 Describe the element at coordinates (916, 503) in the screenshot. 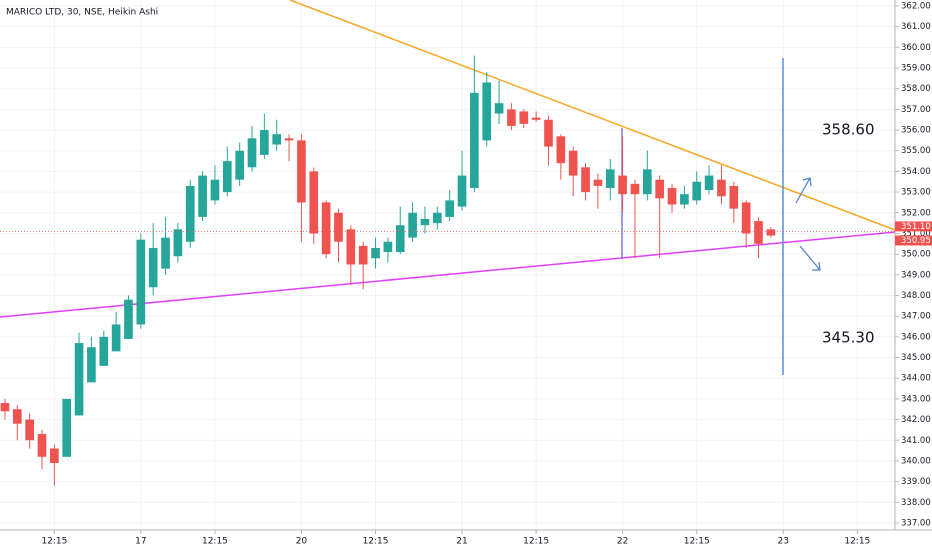

I see `y-tick-label: 338.00` at that location.